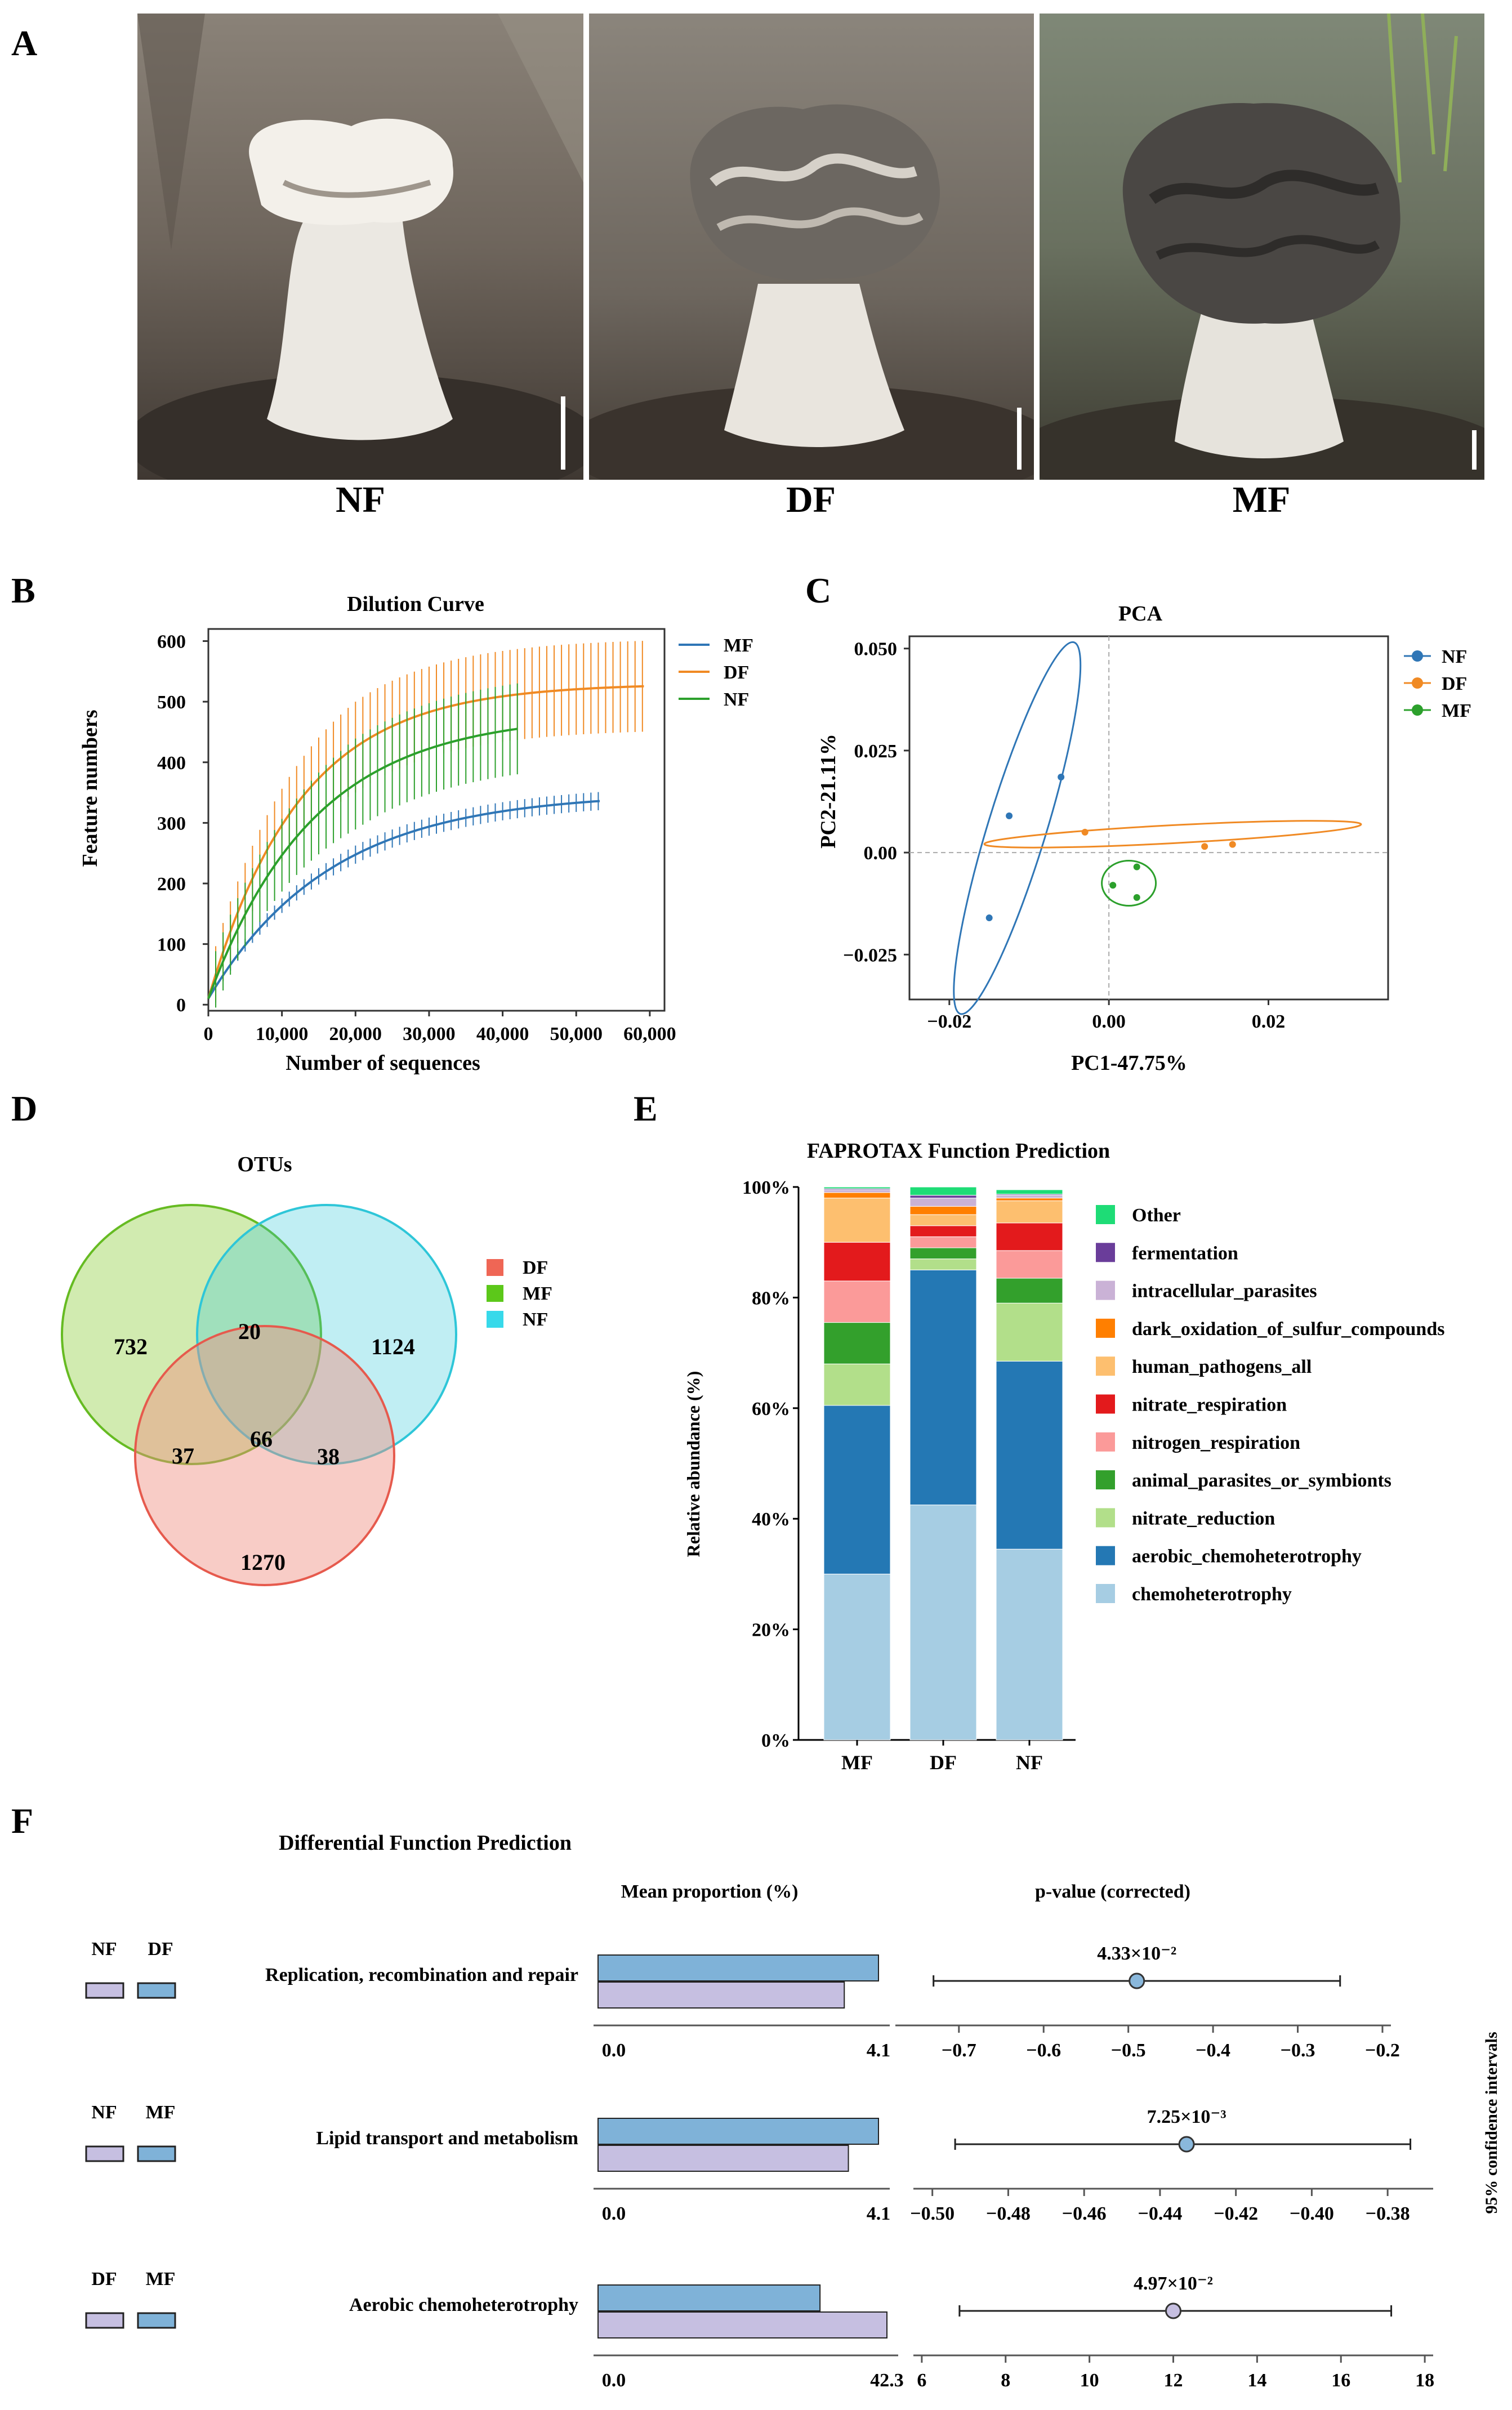 The height and width of the screenshot is (2410, 1512). I want to click on faprotax-bar-df-intracellular_parasites, so click(943, 1202).